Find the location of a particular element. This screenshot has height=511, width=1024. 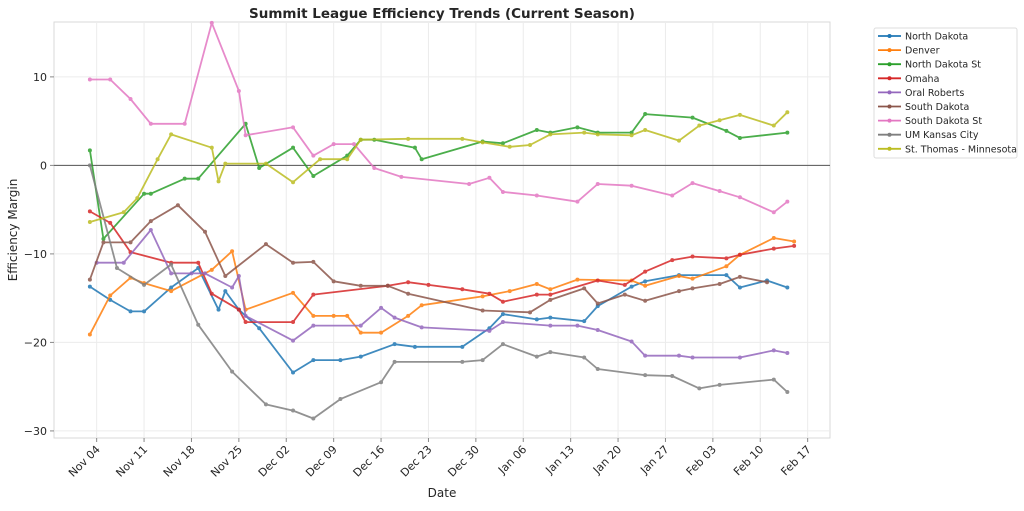

legend-label: Oral Roberts is located at coordinates (934, 93).